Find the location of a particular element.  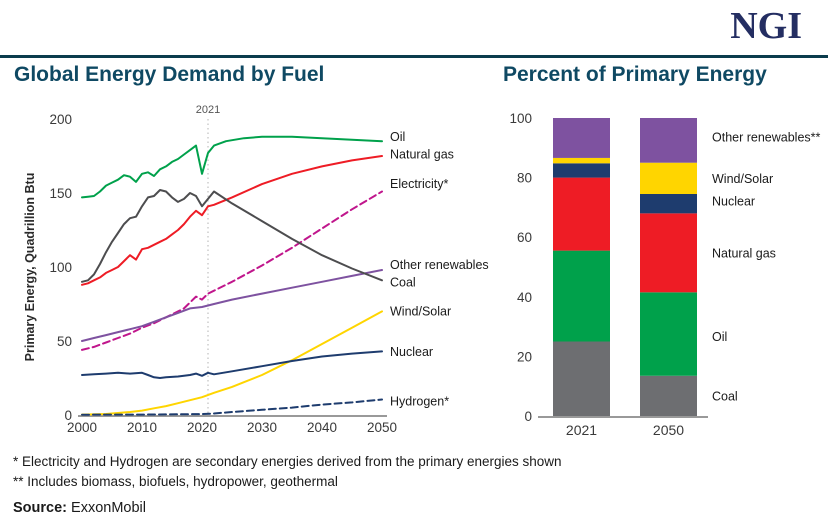

line-x-tick-2020: 2020 is located at coordinates (202, 427).